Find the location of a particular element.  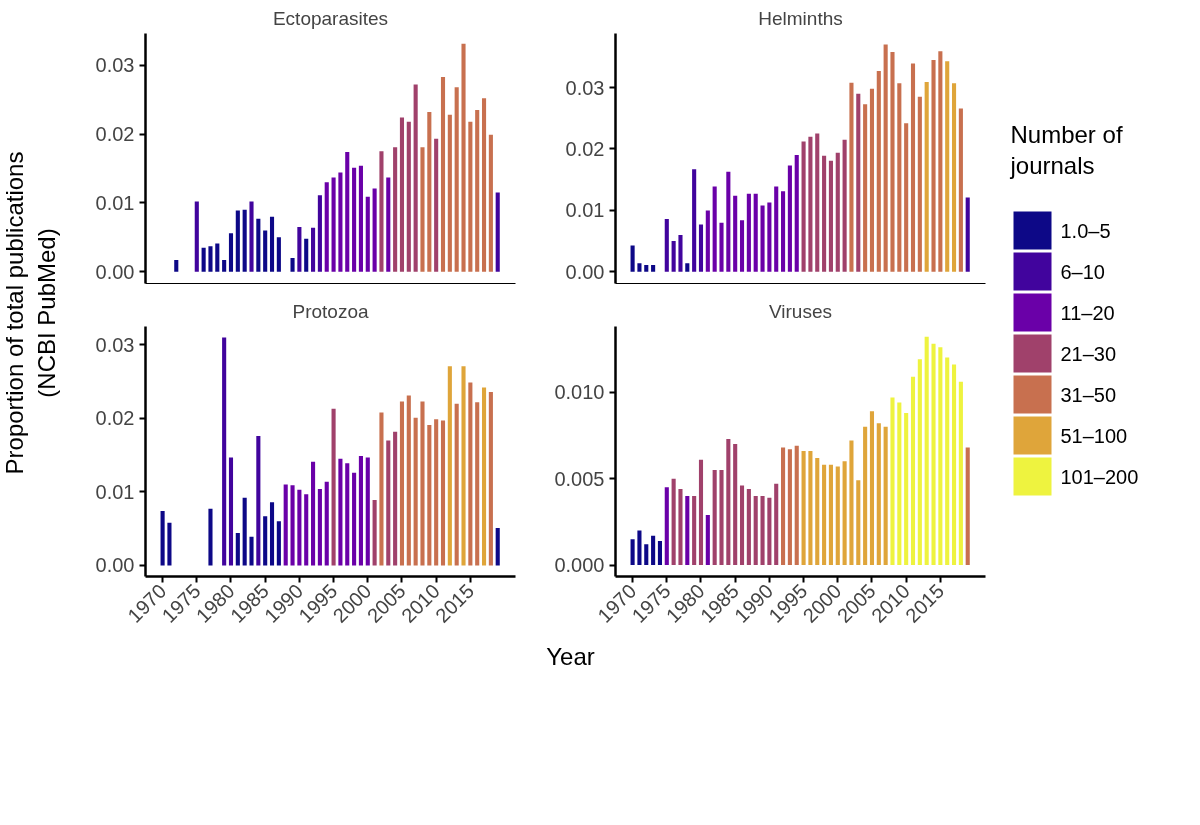

y-tick-label: 0.01 is located at coordinates (585, 210).